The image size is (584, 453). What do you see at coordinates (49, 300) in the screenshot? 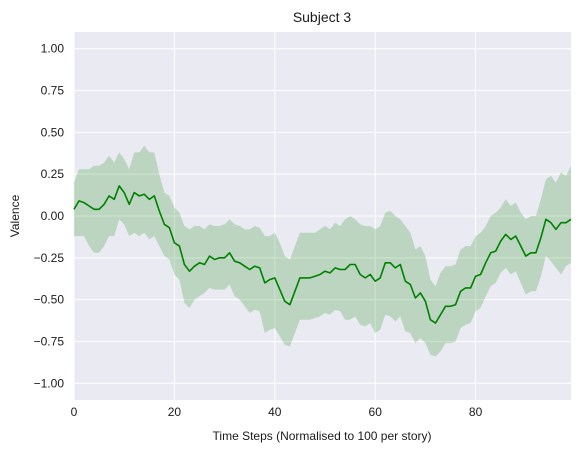
I see `y-tick-label: −0.50` at bounding box center [49, 300].